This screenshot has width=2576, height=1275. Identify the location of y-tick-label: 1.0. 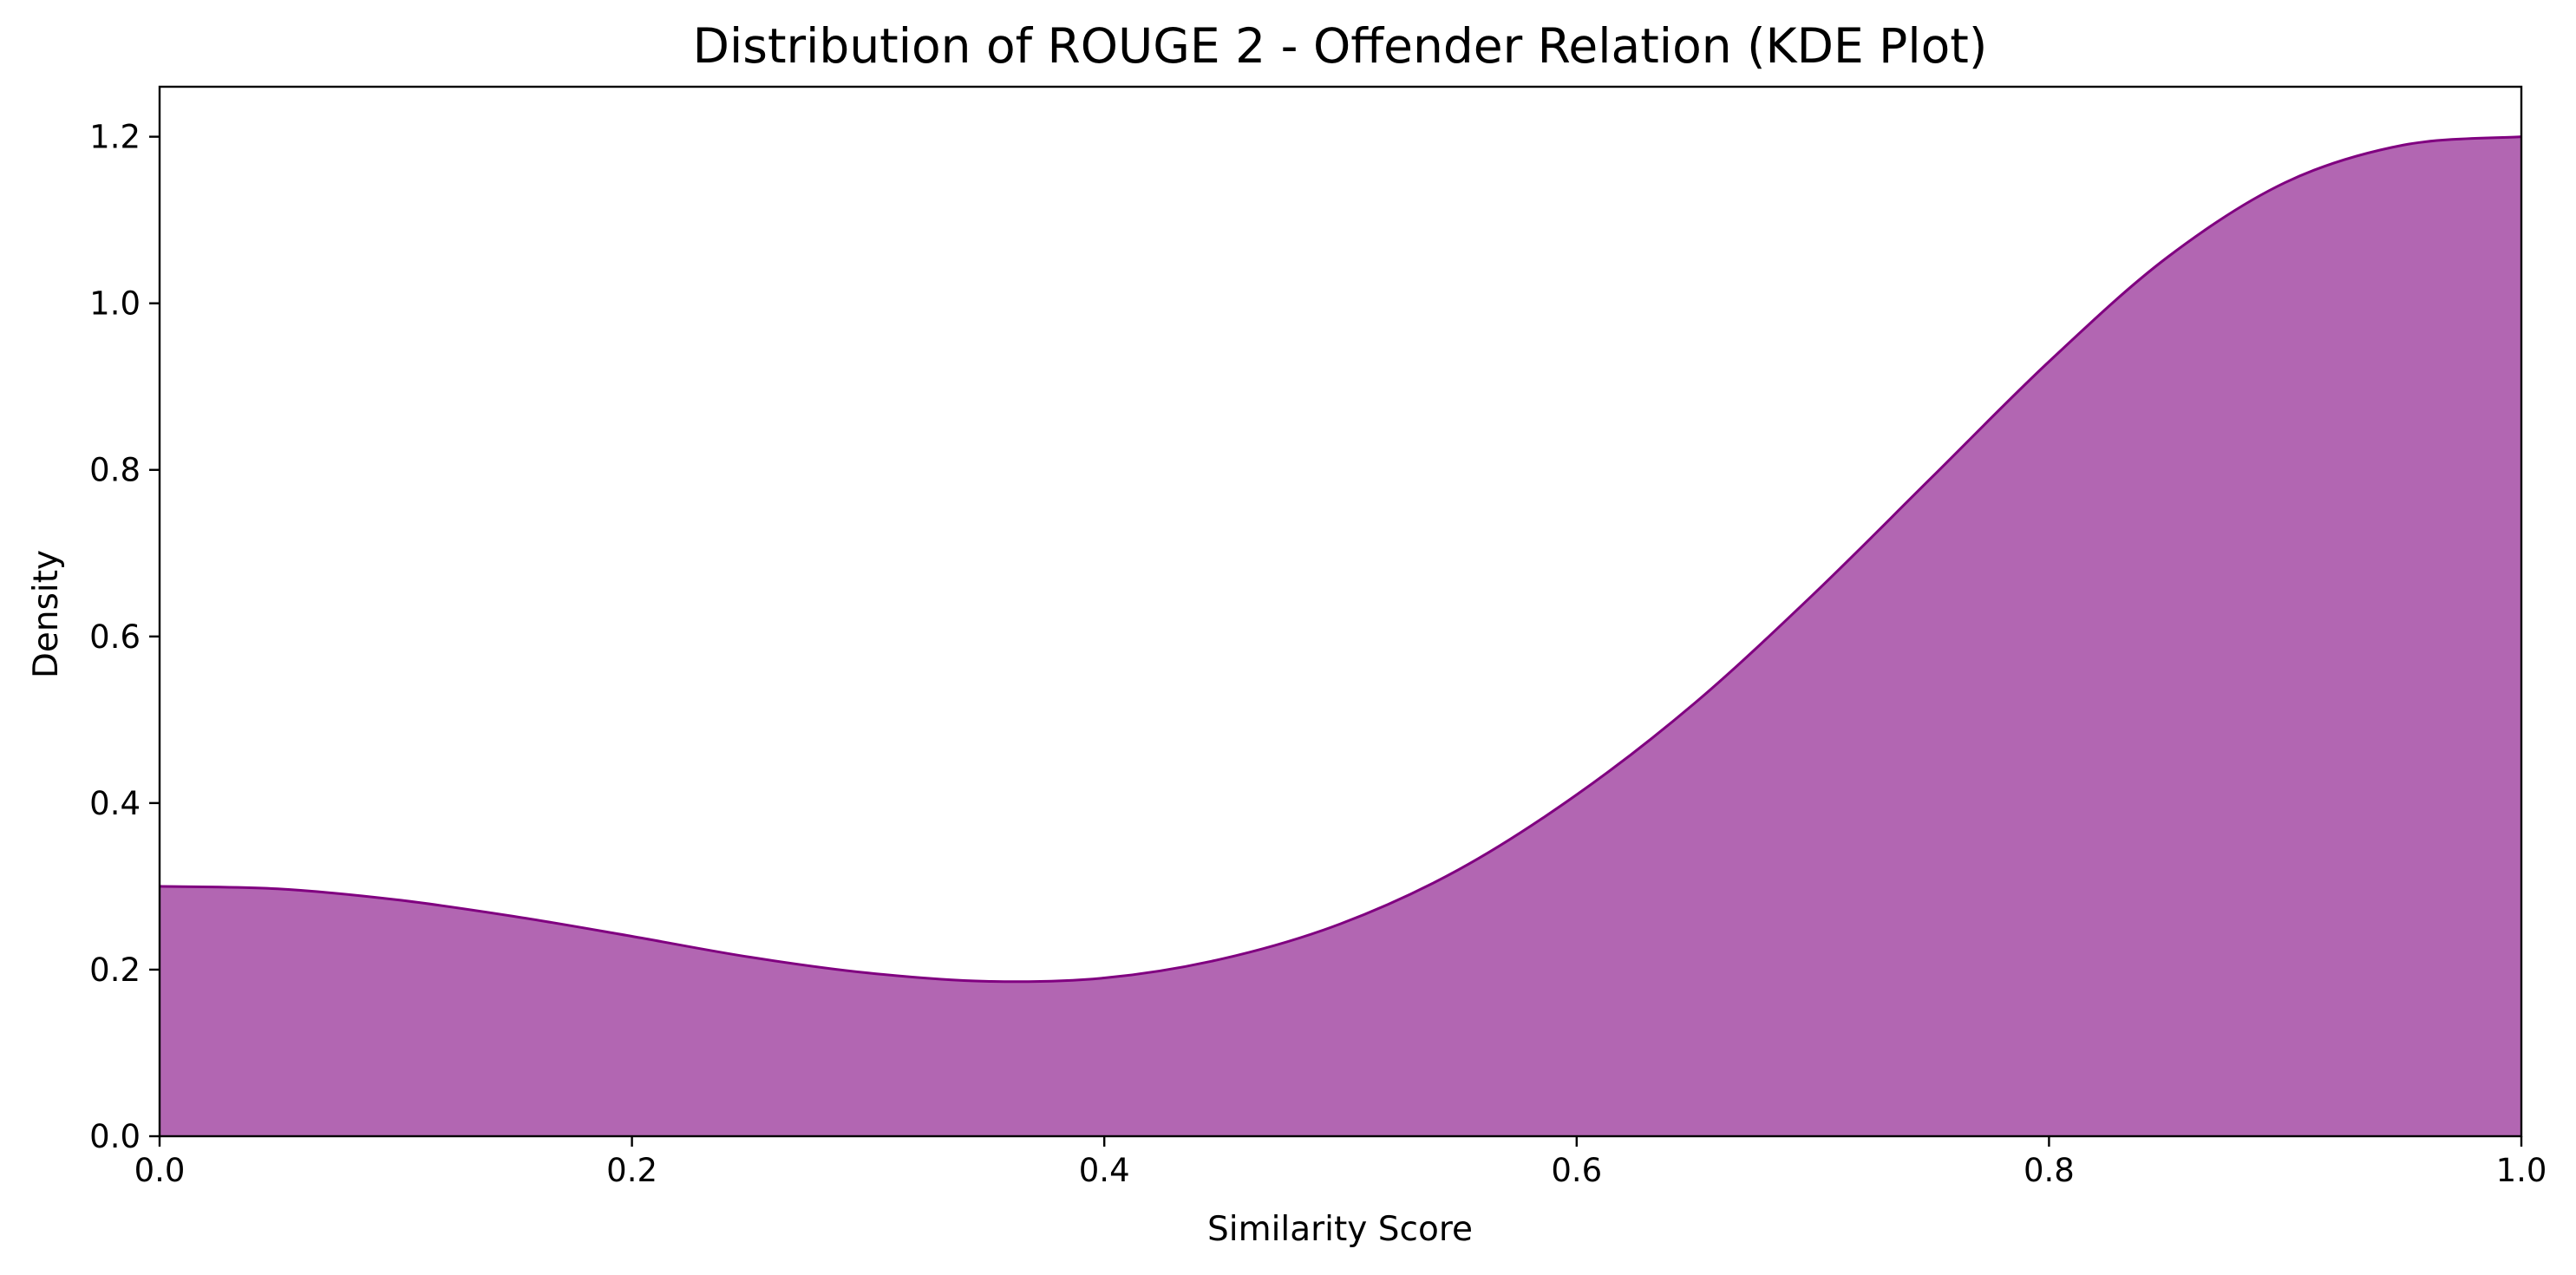
(115, 304).